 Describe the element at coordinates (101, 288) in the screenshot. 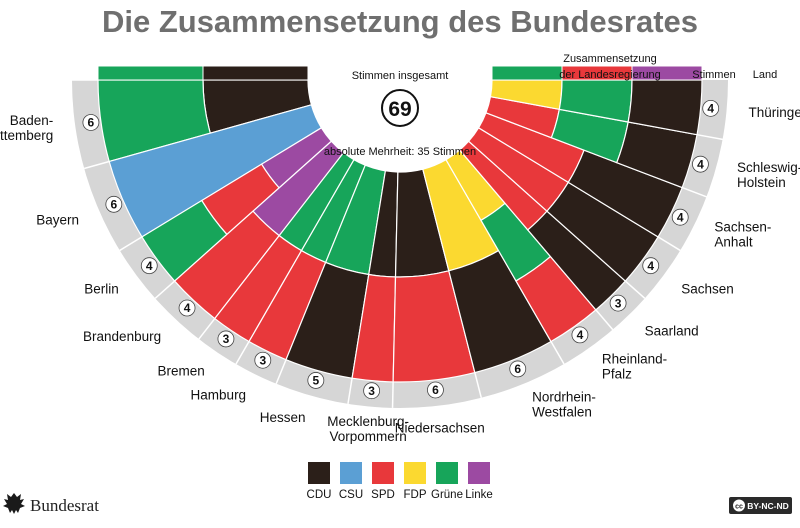

I see `state-label-berlin: Berlin` at that location.